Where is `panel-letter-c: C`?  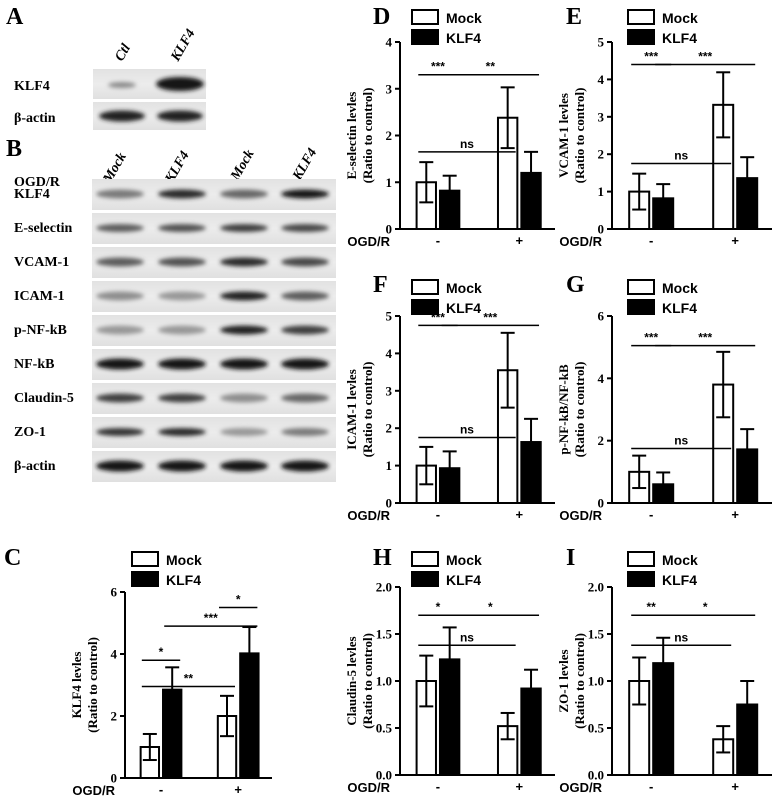 panel-letter-c: C is located at coordinates (12, 558).